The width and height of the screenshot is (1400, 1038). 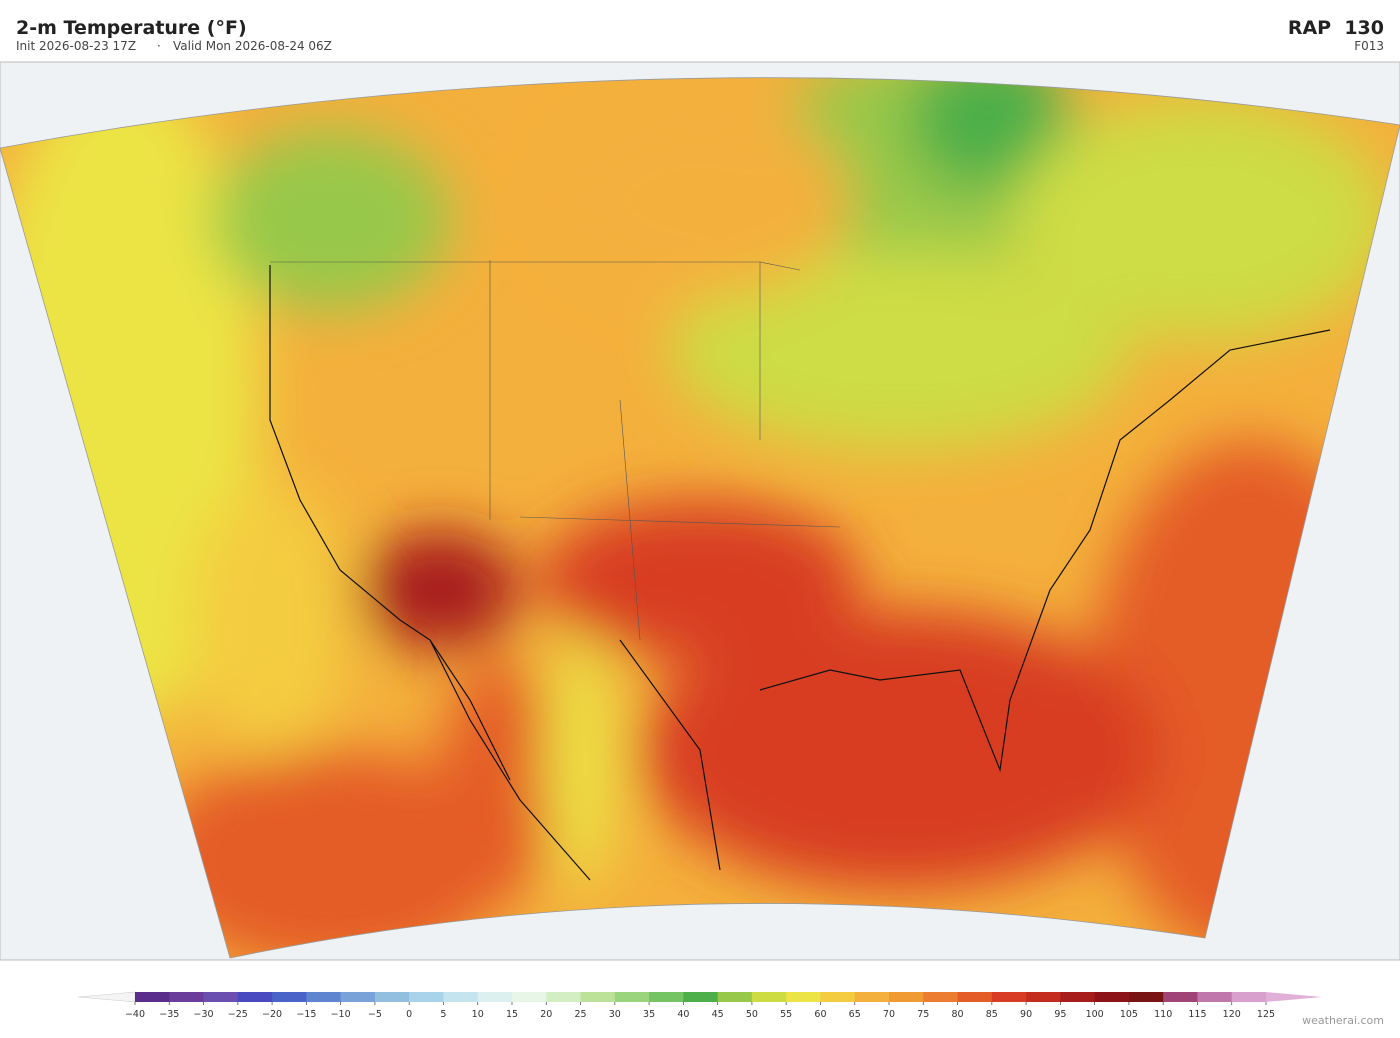 I want to click on colorbar-tick-label: −15, so click(x=306, y=1014).